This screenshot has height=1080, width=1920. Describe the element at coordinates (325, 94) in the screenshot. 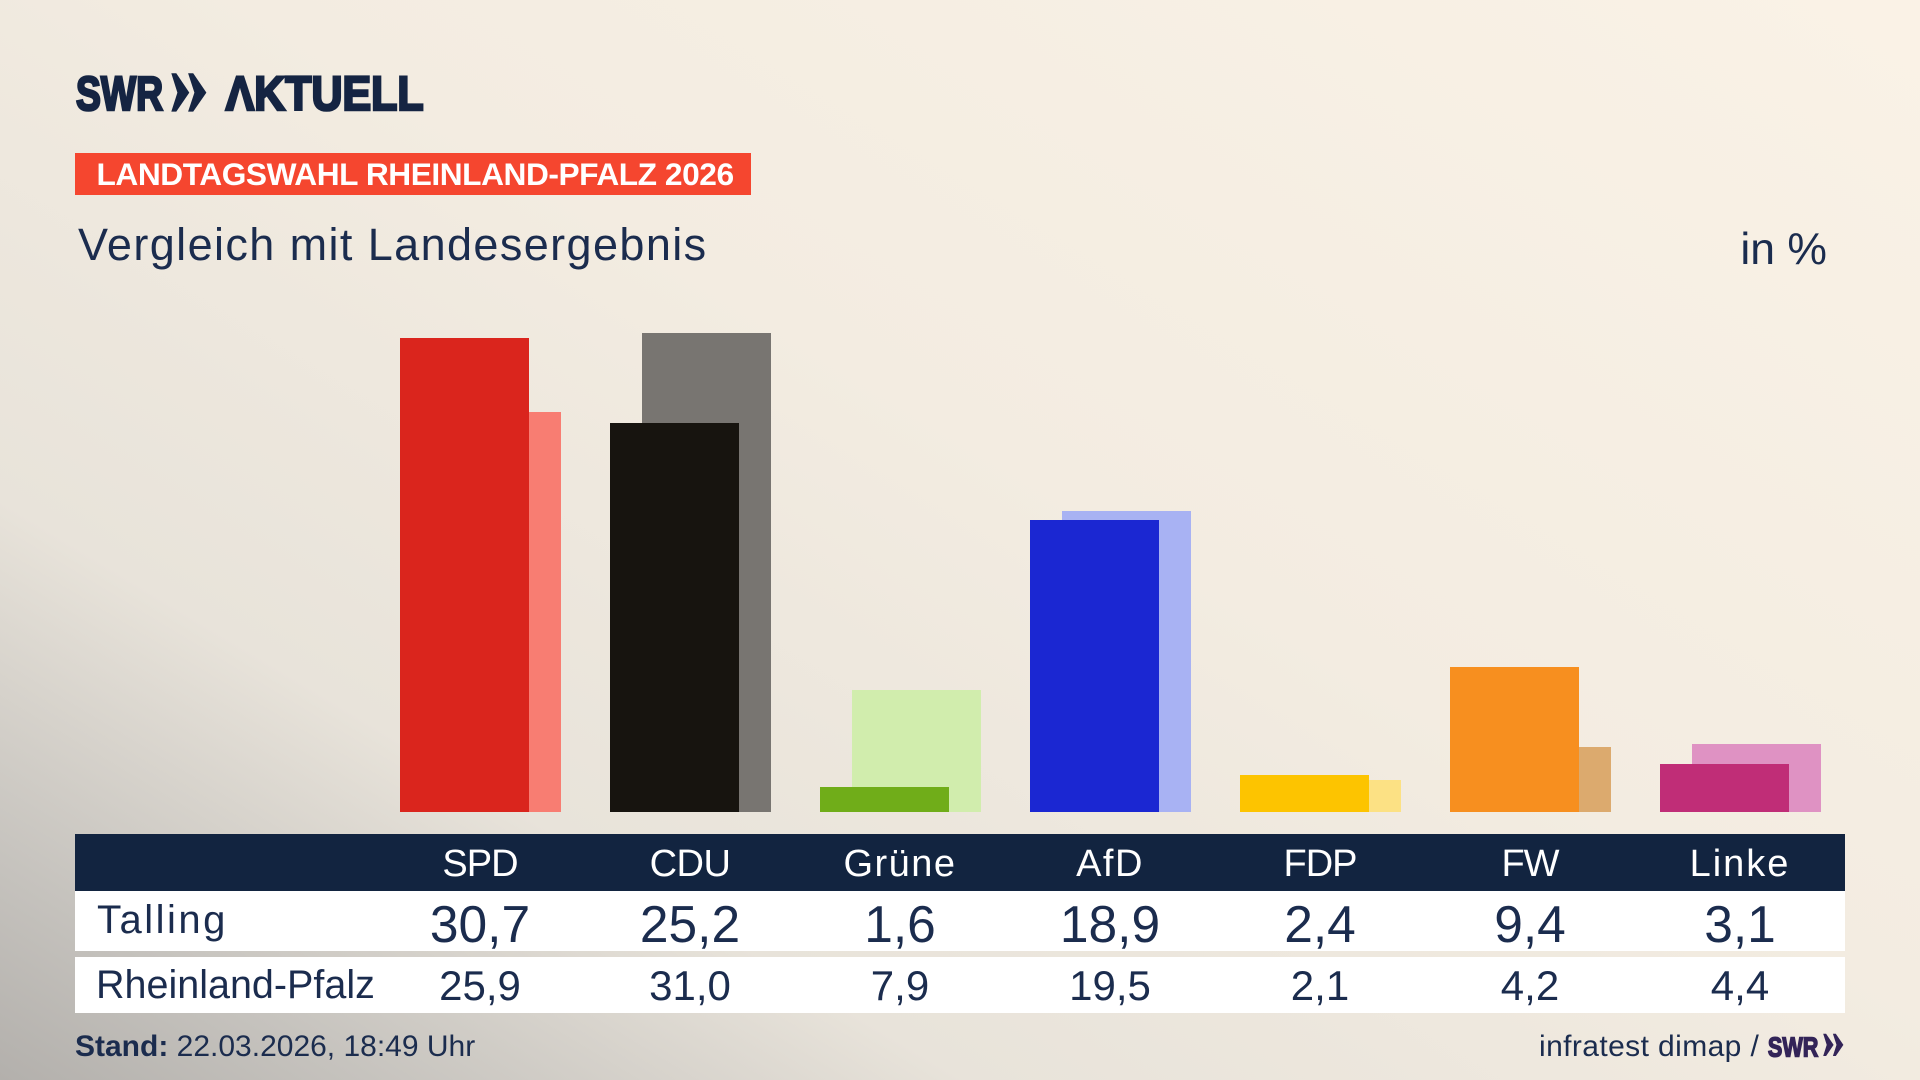

I see `svg-text: ΛKTUELL` at that location.